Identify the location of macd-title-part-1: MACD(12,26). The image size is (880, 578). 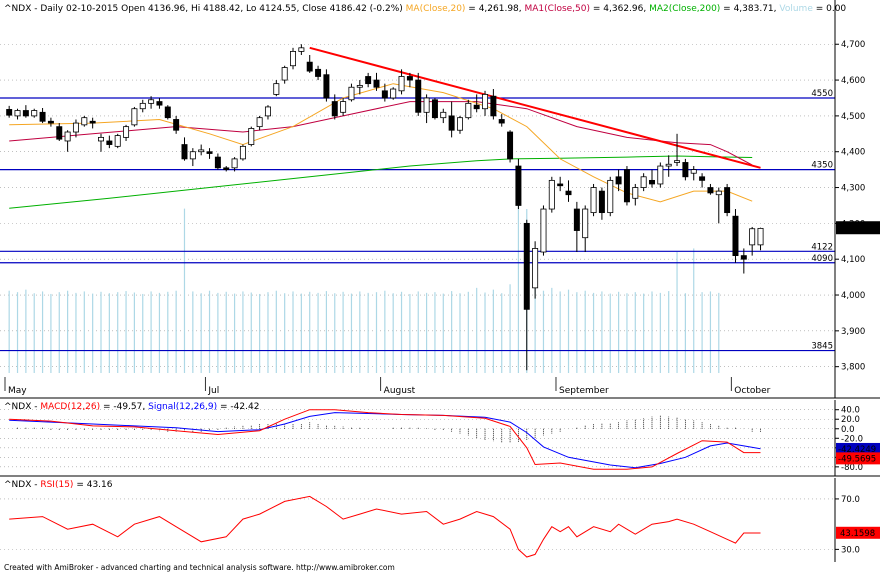
(70, 407).